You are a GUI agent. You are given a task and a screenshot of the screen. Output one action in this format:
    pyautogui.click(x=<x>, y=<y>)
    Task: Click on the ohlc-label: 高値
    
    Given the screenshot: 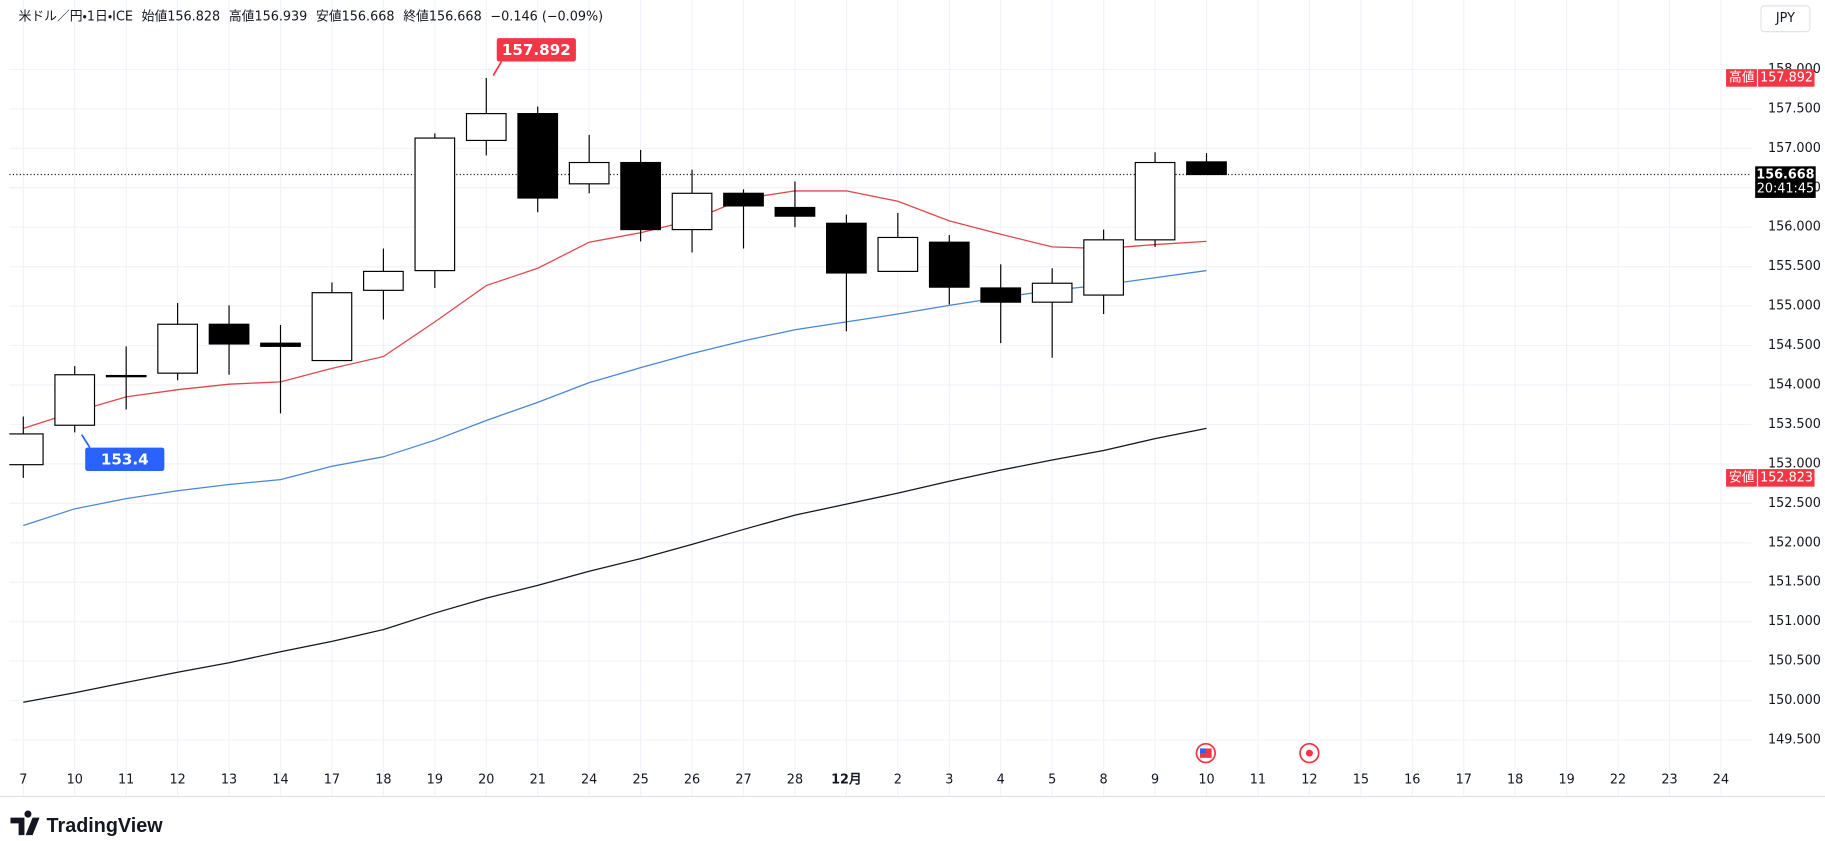 What is the action you would take?
    pyautogui.click(x=242, y=16)
    